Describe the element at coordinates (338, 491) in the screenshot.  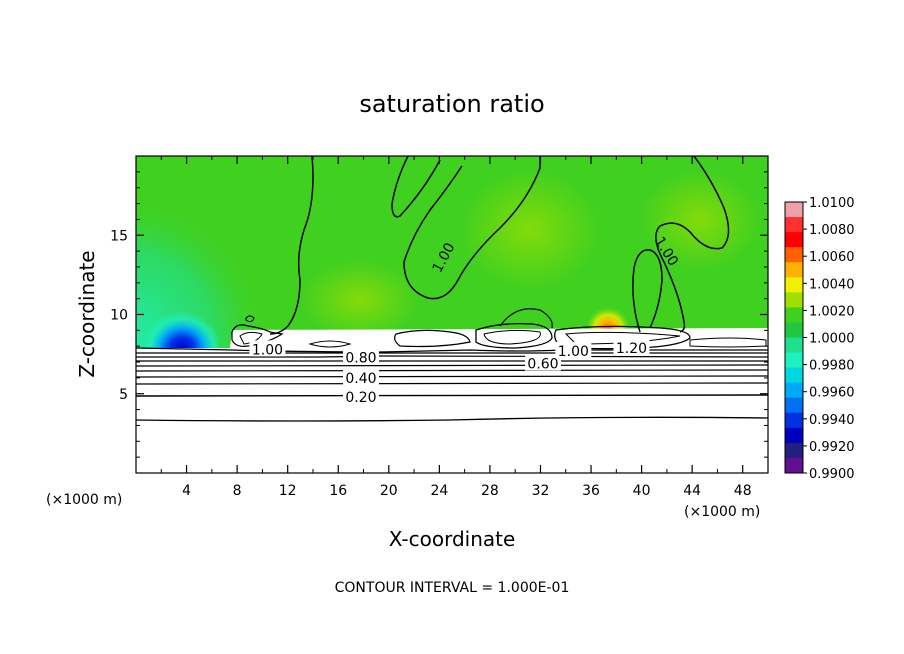
I see `x-tick-label: 16` at that location.